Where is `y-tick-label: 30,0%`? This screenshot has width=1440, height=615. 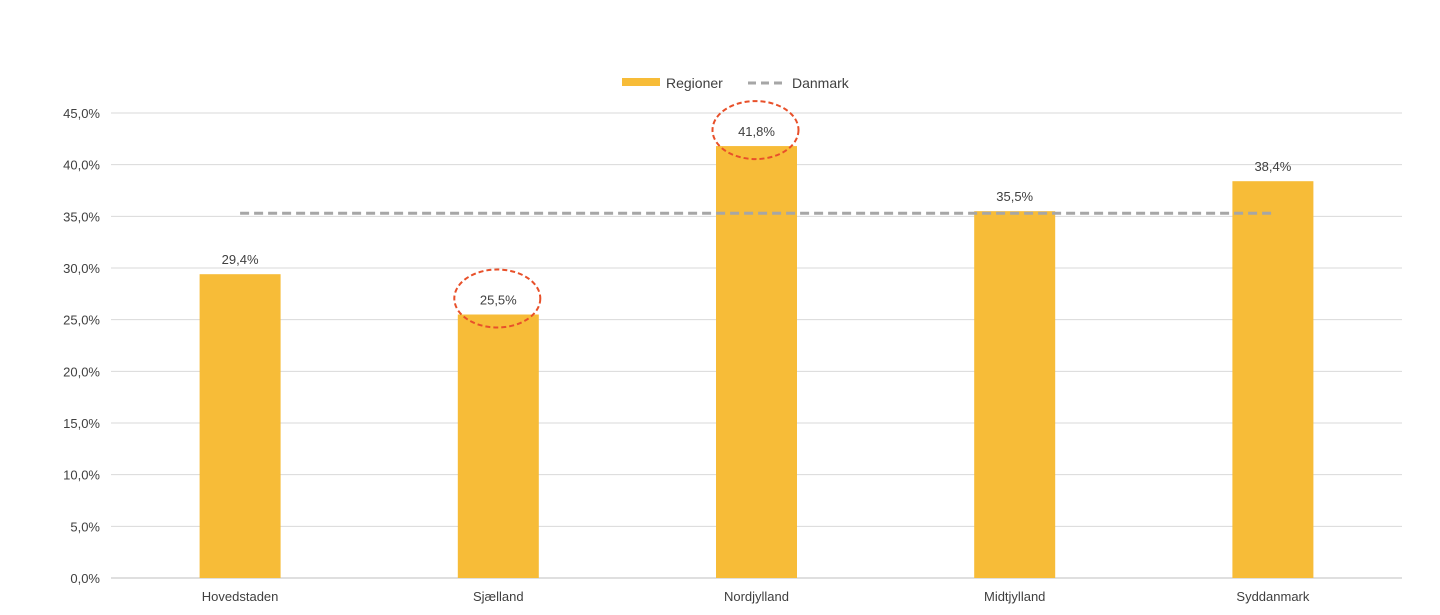
y-tick-label: 30,0% is located at coordinates (81, 268).